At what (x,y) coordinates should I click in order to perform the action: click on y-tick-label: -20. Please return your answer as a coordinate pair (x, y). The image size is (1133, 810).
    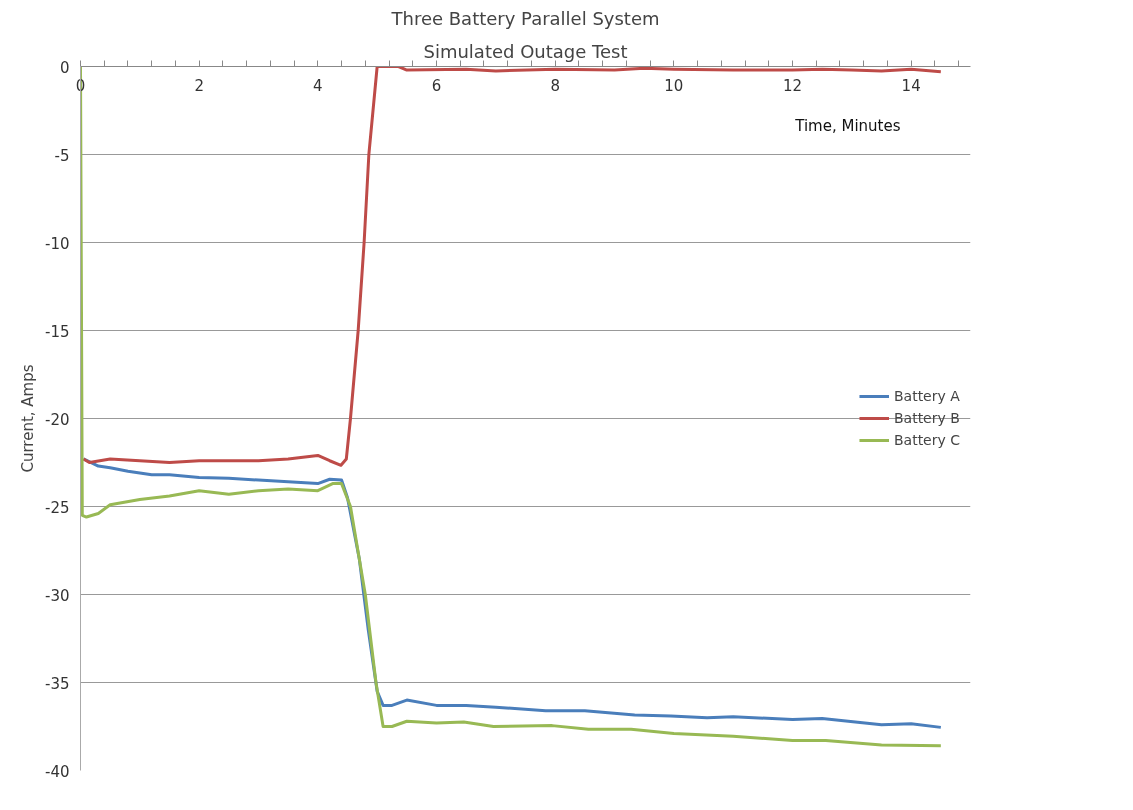
    Looking at the image, I should click on (57, 419).